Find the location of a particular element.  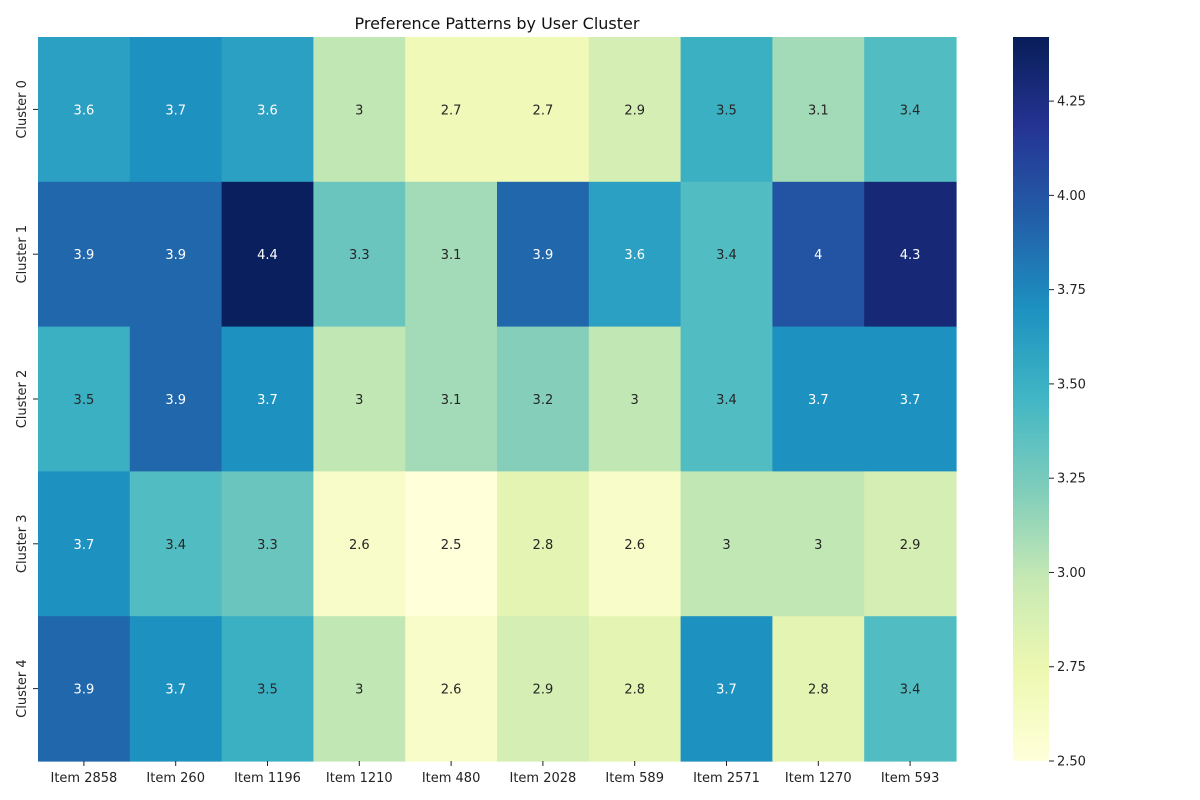

cell-value-label: 2.8 is located at coordinates (818, 690).